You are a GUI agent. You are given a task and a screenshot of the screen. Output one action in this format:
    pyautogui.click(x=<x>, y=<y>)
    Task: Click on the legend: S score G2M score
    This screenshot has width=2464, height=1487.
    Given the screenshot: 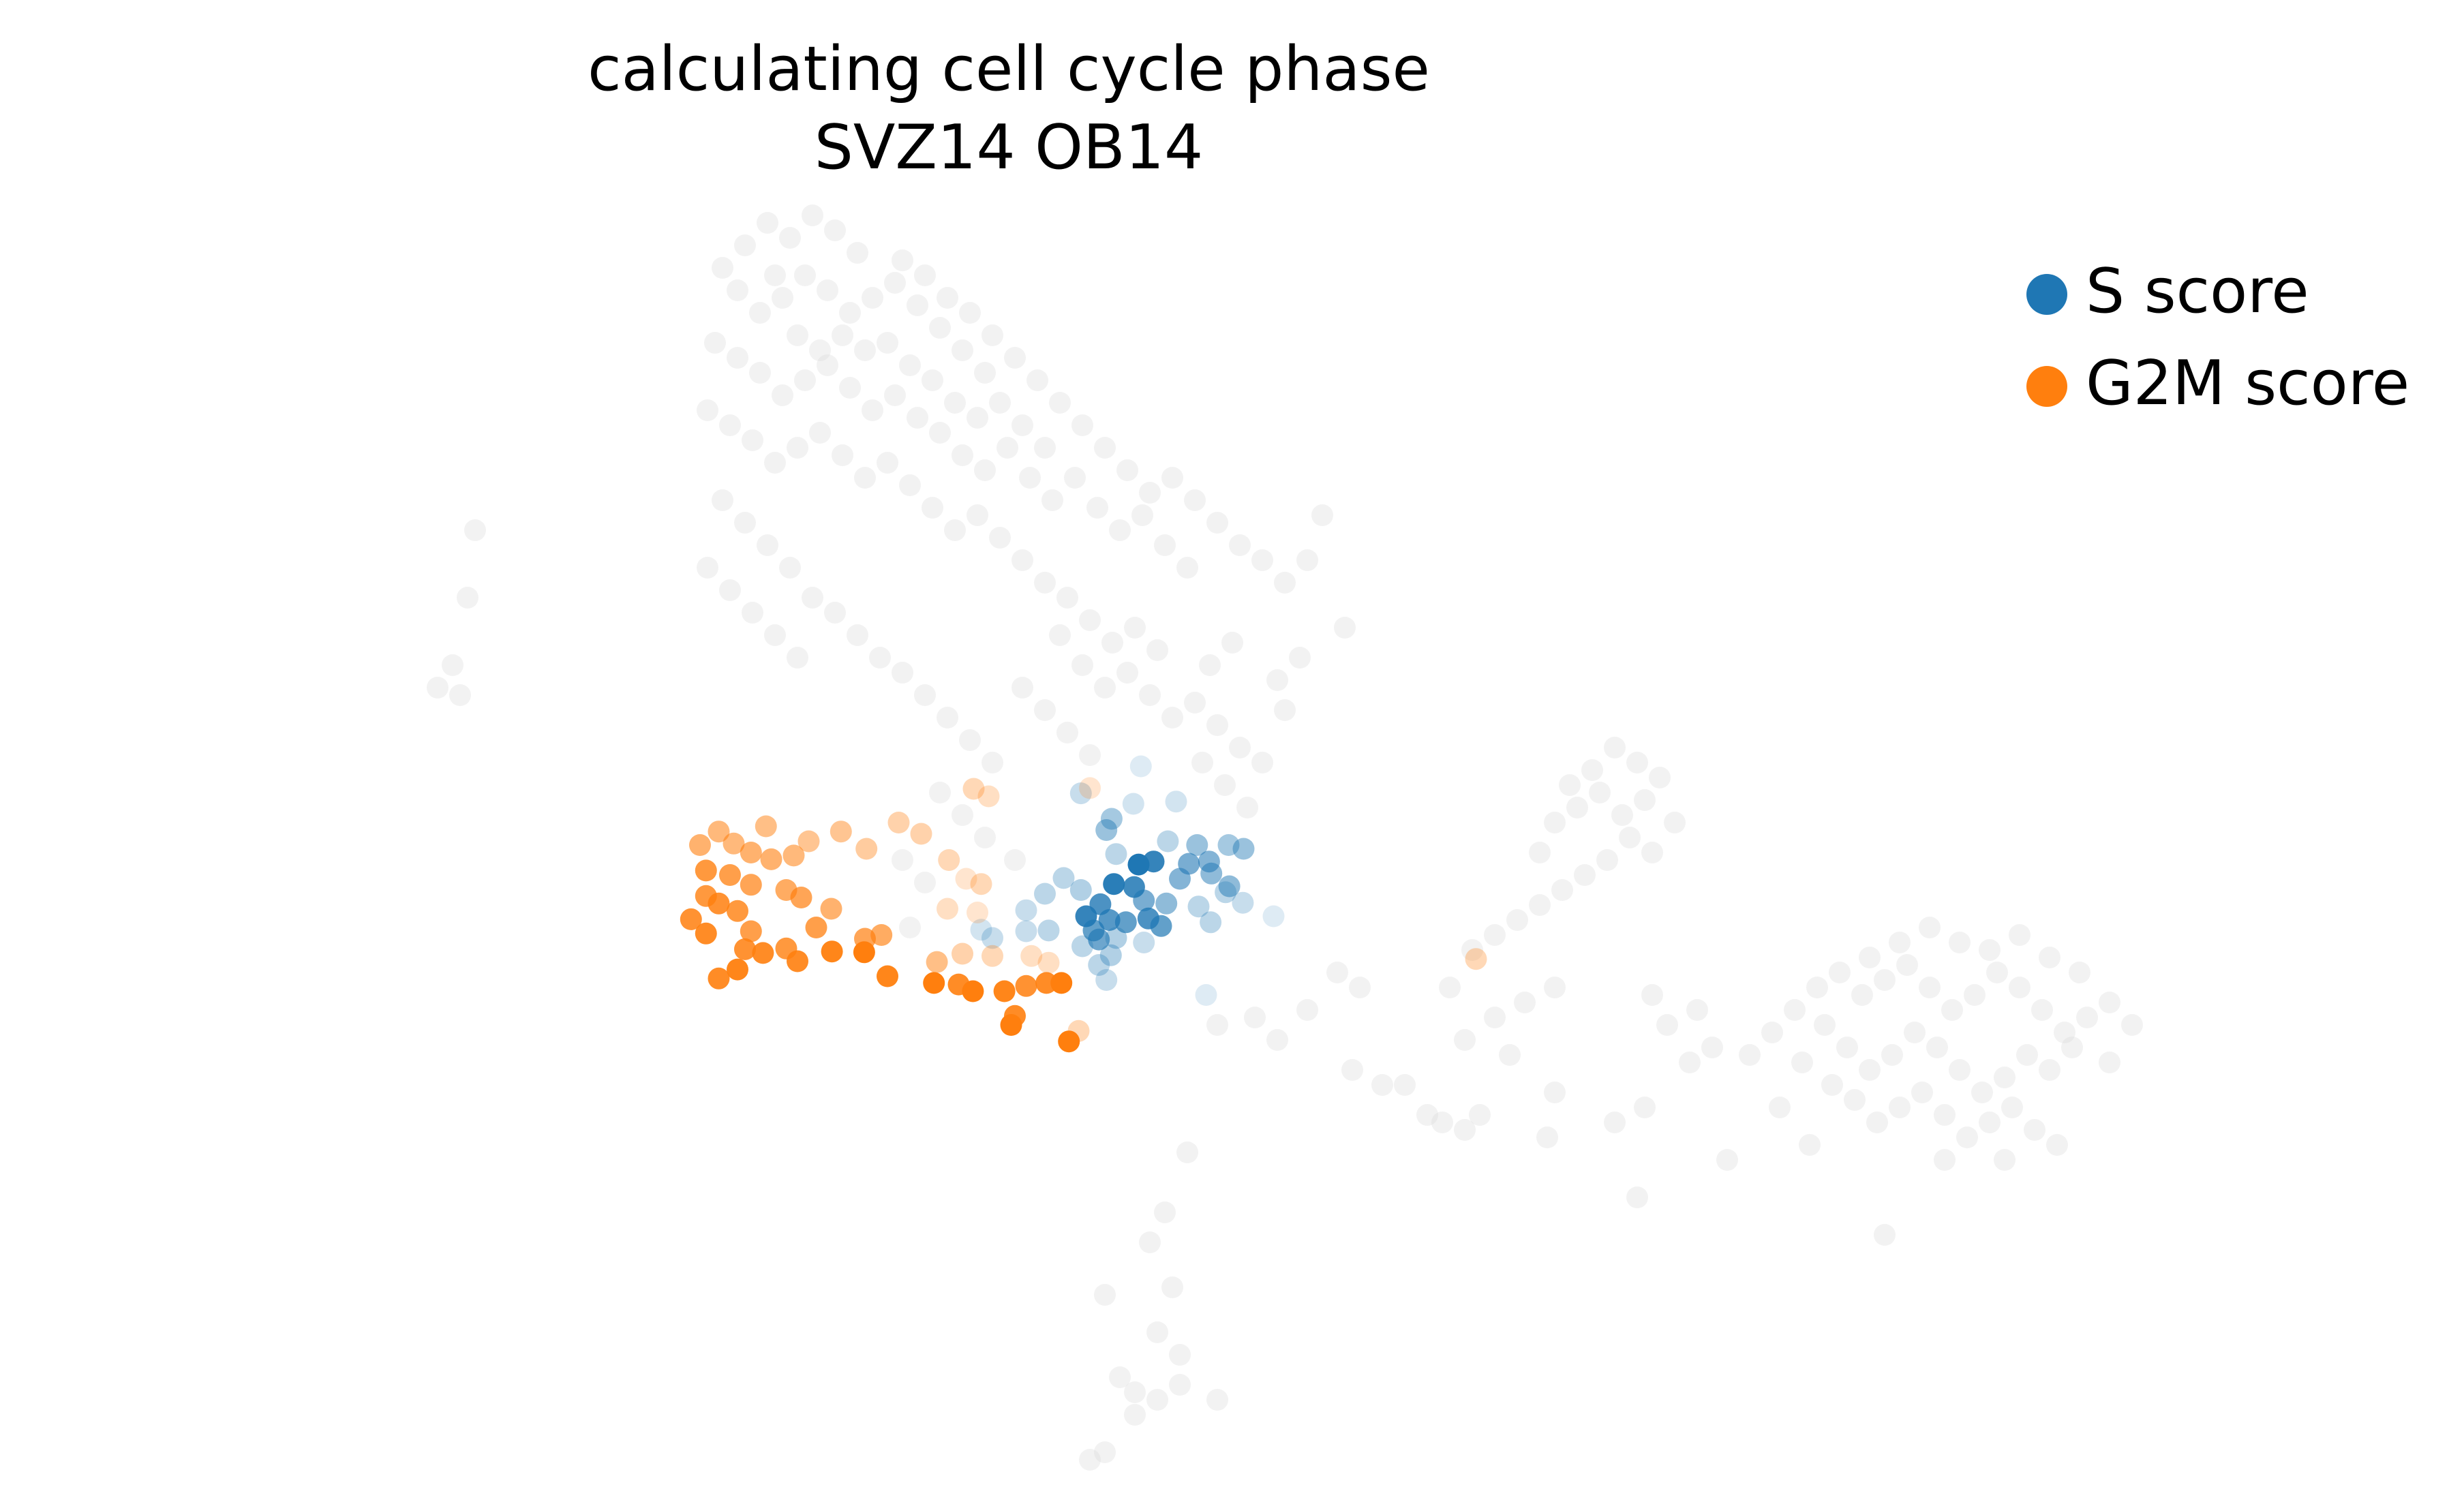 What is the action you would take?
    pyautogui.click(x=2217, y=337)
    